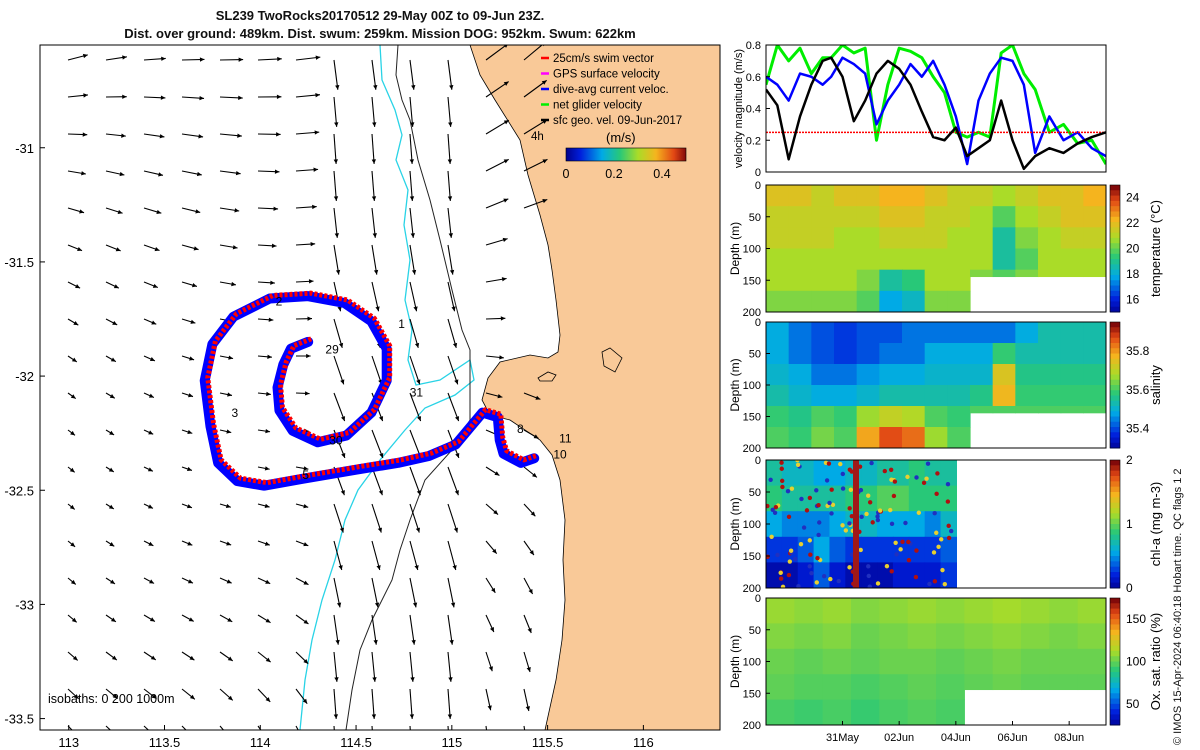 This screenshot has height=750, width=1200. What do you see at coordinates (1115, 661) in the screenshot?
I see `oxygen-colorbar-frame` at bounding box center [1115, 661].